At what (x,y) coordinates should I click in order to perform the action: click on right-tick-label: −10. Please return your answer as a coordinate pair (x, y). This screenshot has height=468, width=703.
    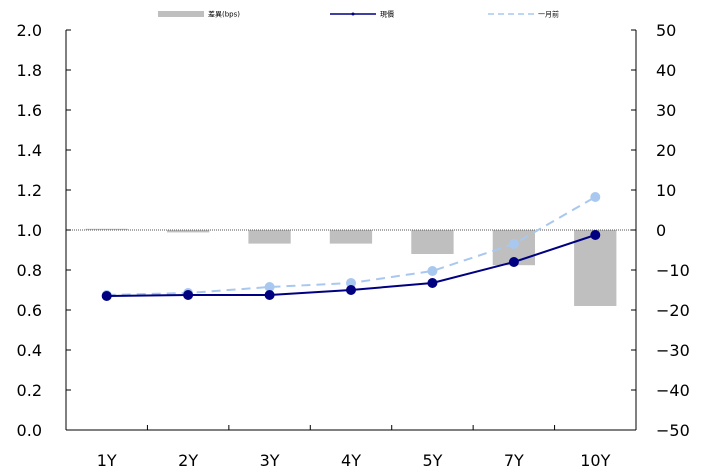
    Looking at the image, I should click on (673, 270).